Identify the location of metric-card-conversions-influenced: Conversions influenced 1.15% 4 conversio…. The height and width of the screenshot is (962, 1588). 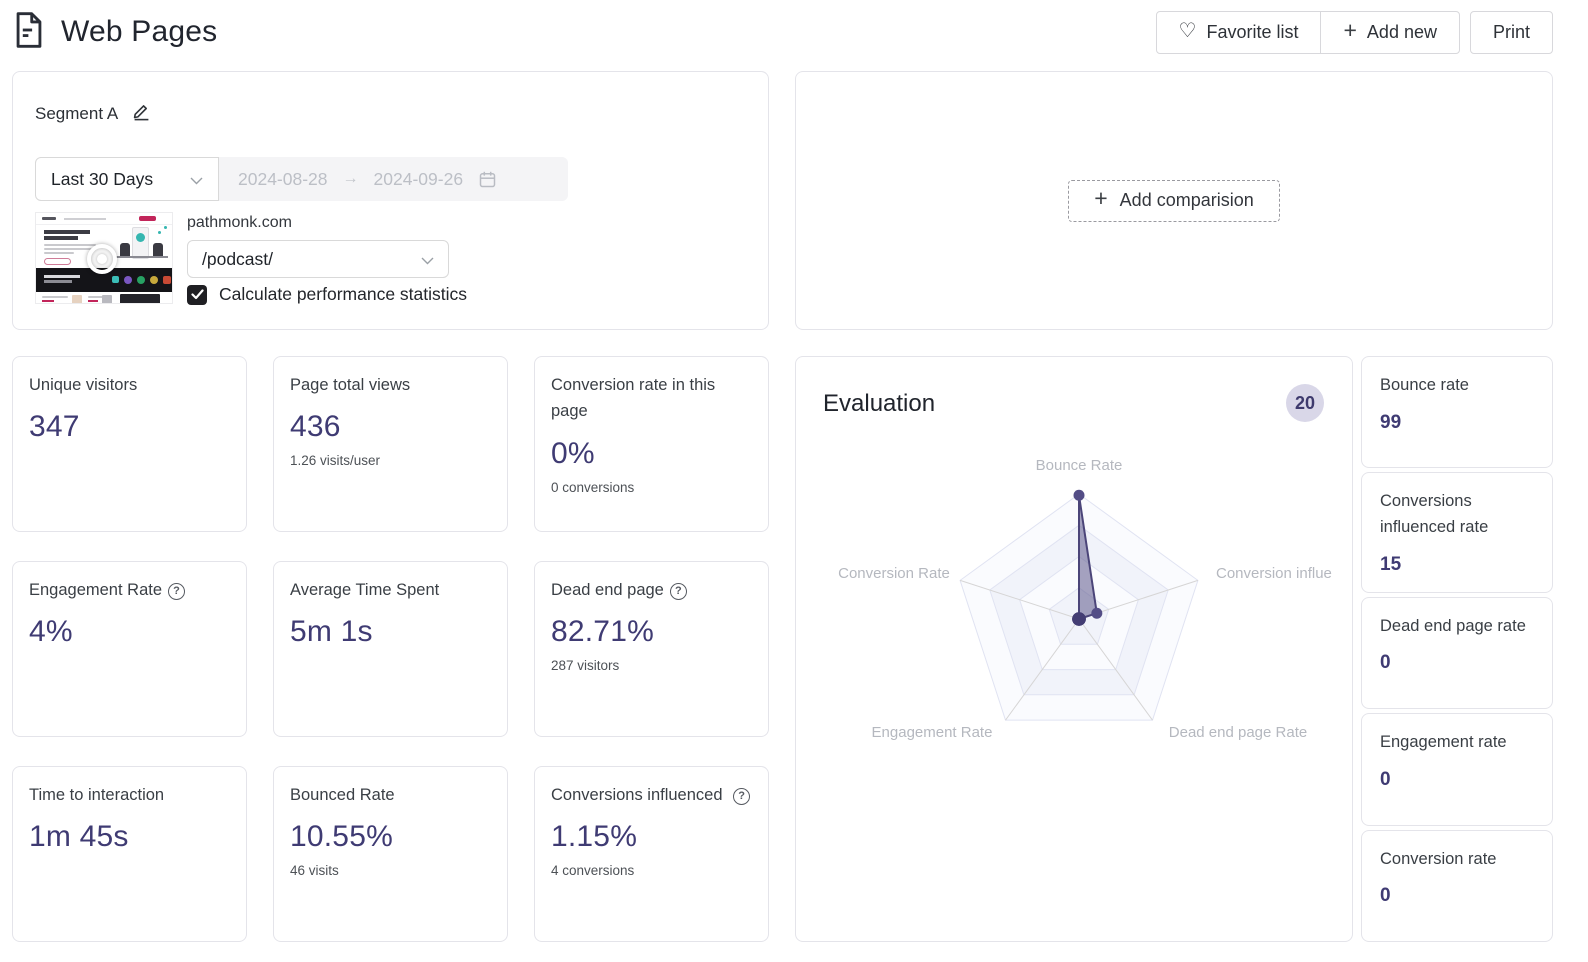
(651, 854).